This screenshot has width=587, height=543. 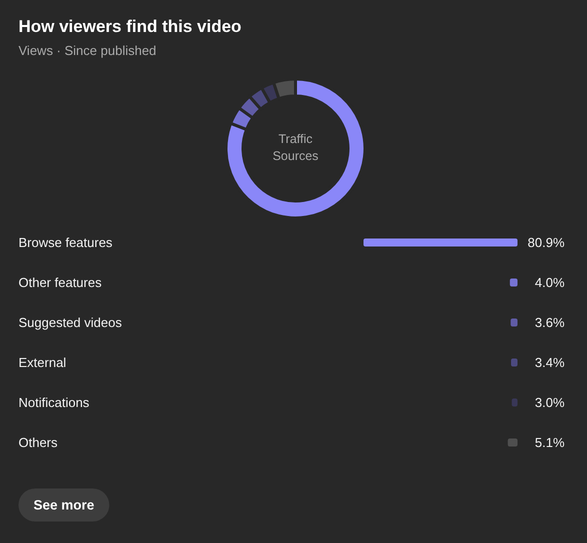 What do you see at coordinates (549, 442) in the screenshot?
I see `data-label: 5.1%` at bounding box center [549, 442].